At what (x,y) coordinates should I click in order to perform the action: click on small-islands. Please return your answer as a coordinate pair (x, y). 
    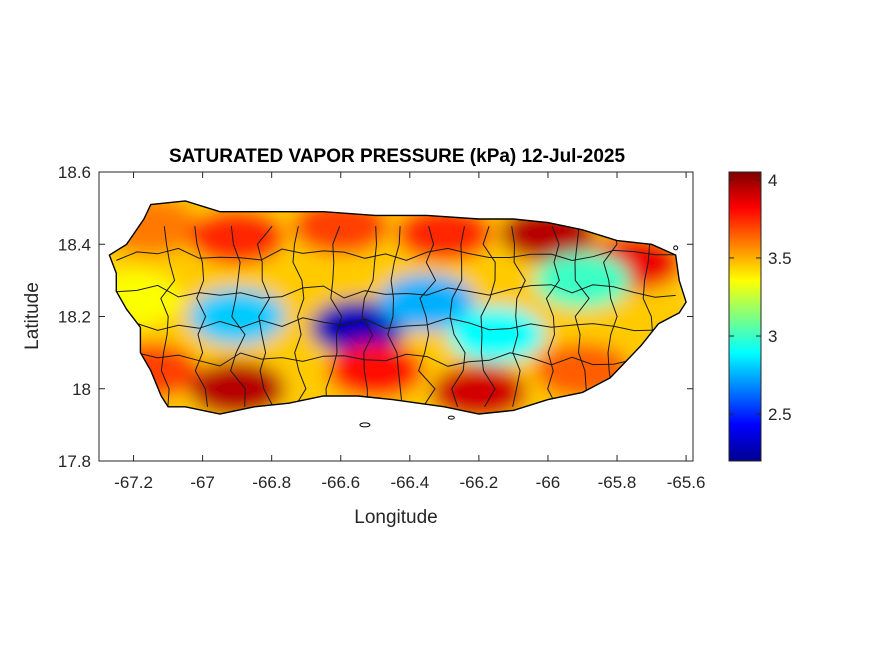
    Looking at the image, I should click on (519, 336).